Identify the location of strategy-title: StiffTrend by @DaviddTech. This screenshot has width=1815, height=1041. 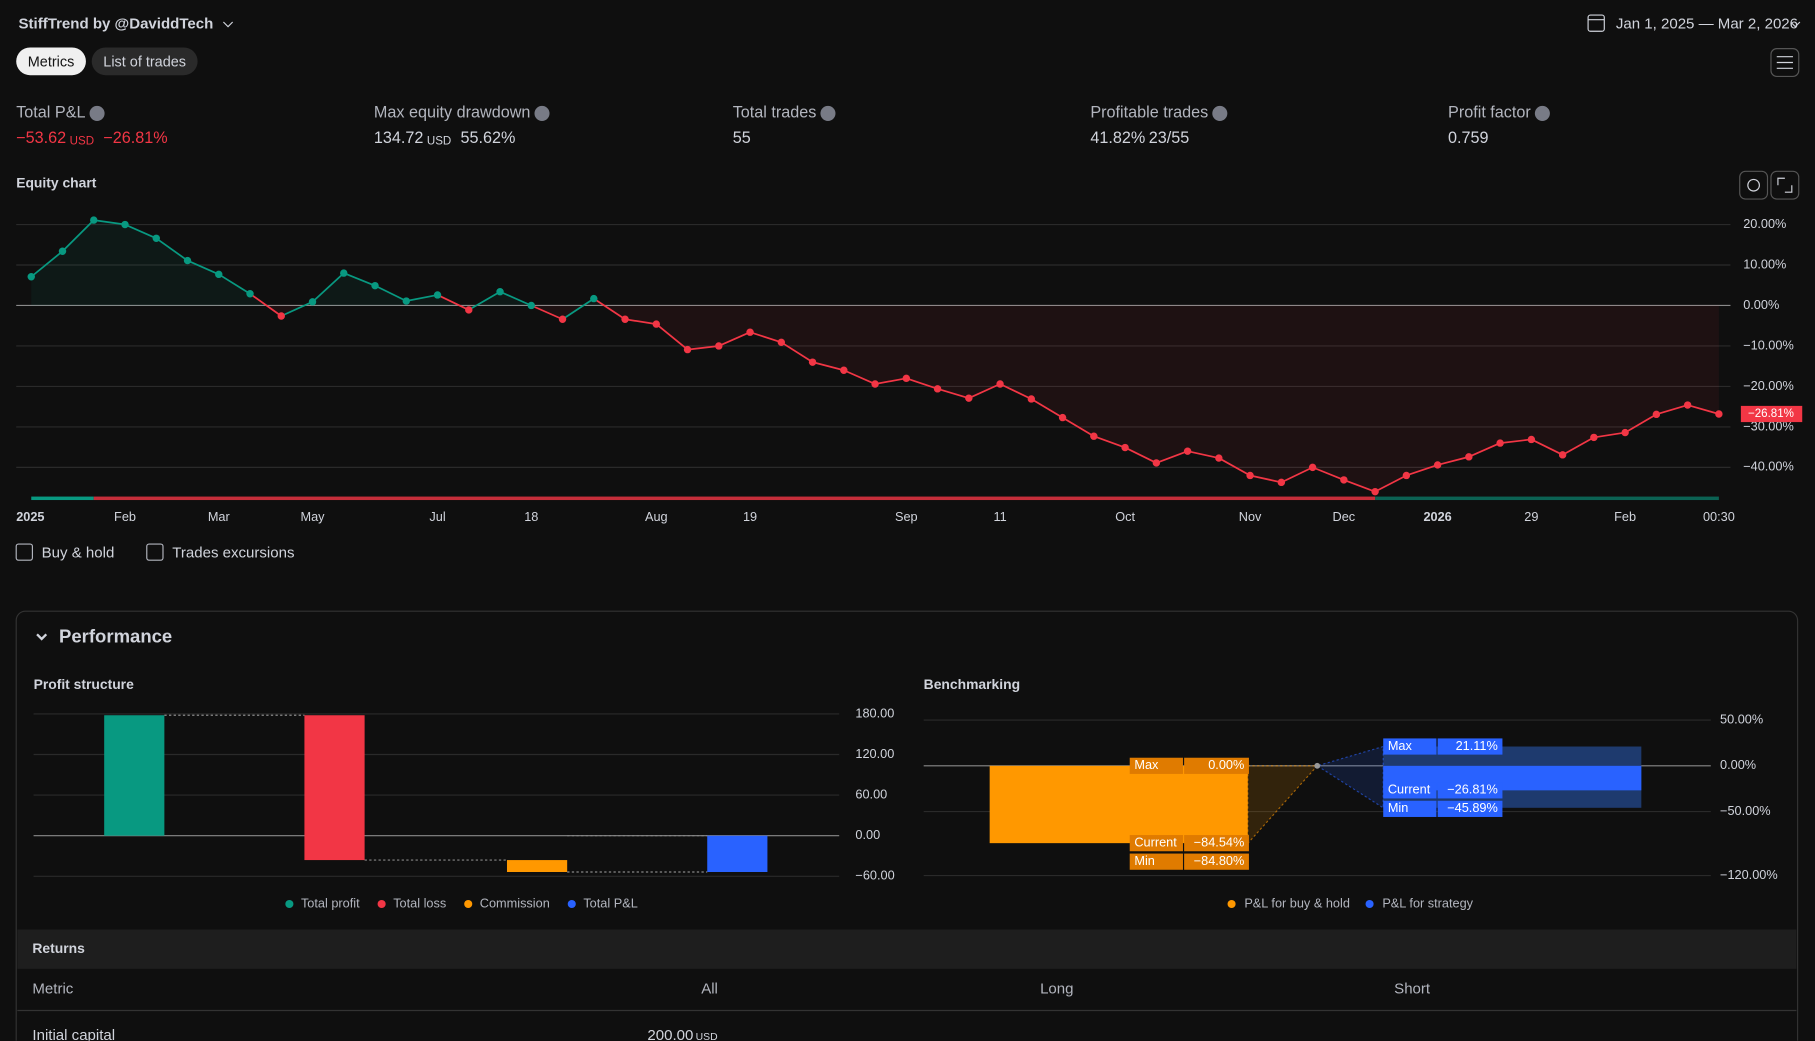
(116, 23).